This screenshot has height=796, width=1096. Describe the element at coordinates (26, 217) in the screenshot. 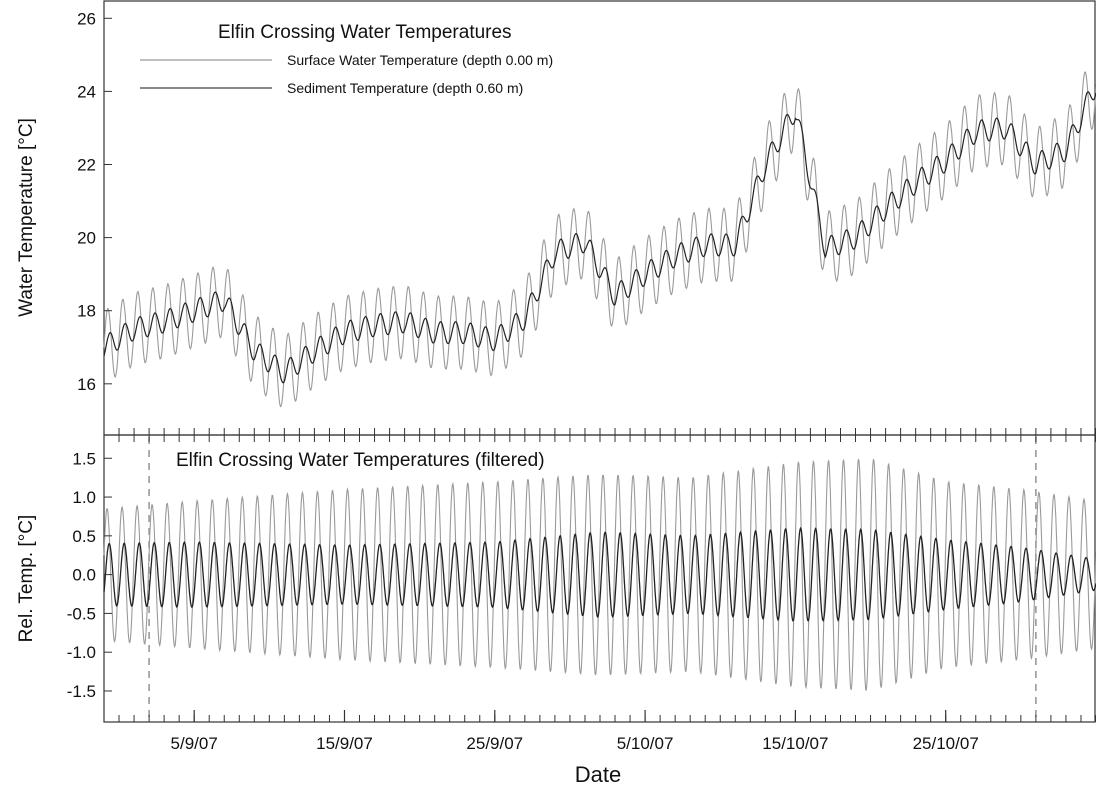

I see `top-y-axis-title: Water Temperature [°C]` at that location.